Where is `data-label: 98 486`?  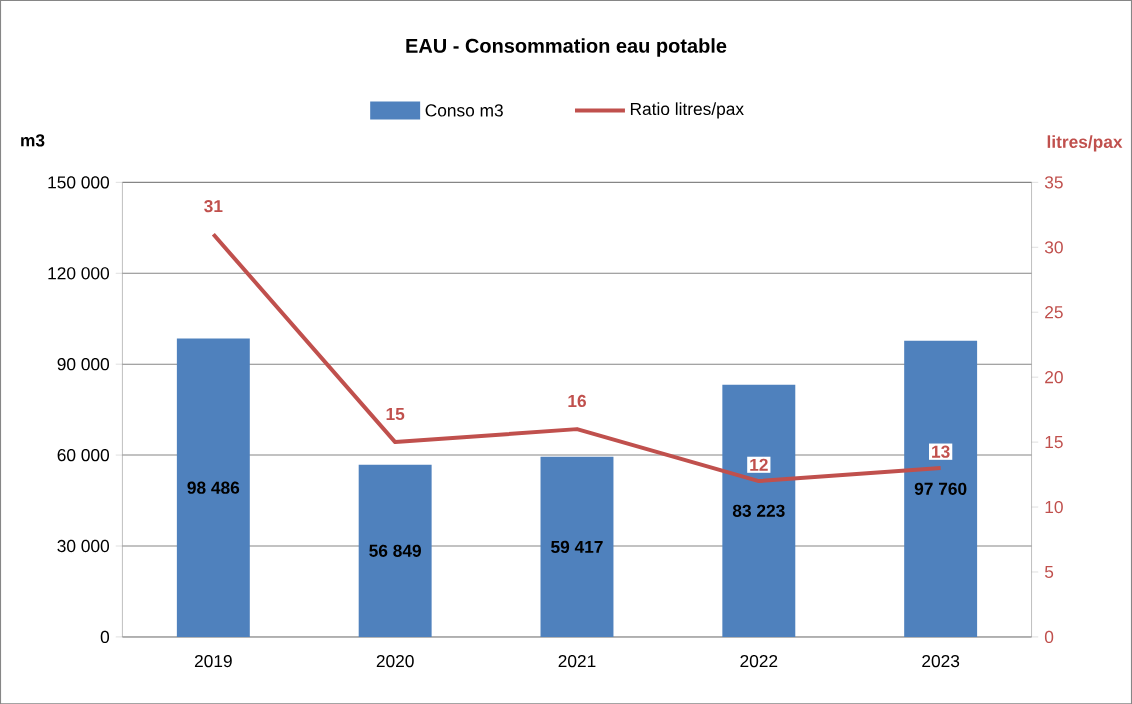
data-label: 98 486 is located at coordinates (213, 487).